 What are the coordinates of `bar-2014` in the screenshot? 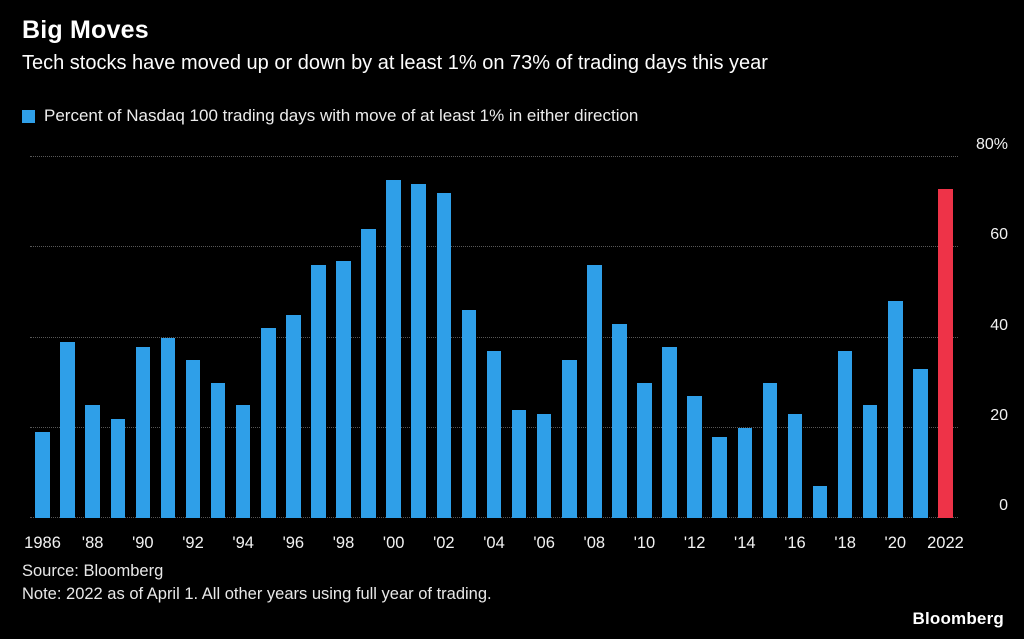 It's located at (745, 472).